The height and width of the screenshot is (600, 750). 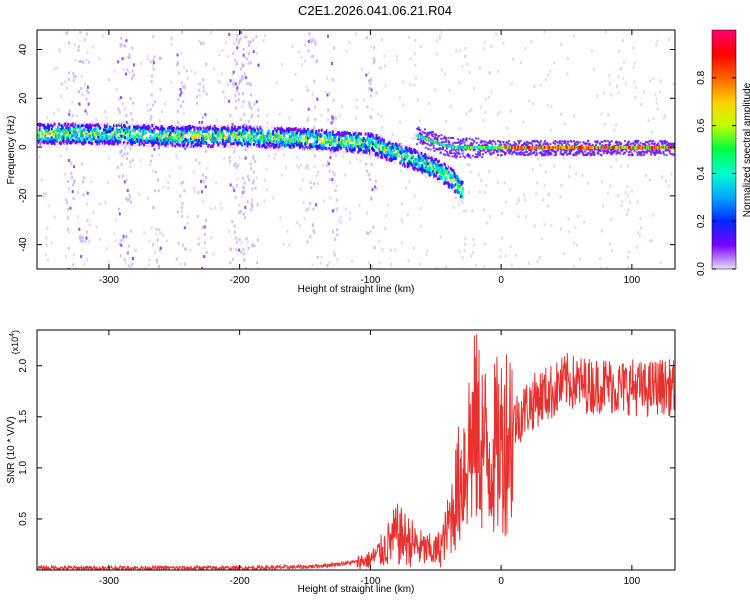 I want to click on snr-y-tick-label: 0.5, so click(x=23, y=519).